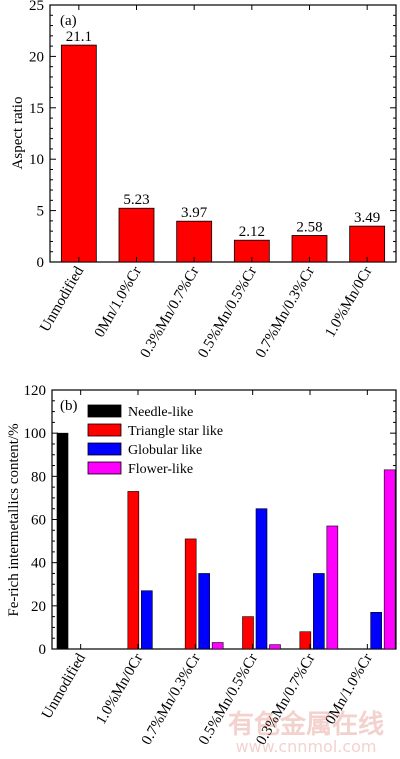 The height and width of the screenshot is (759, 400). Describe the element at coordinates (160, 412) in the screenshot. I see `legend-label: Needle-like` at that location.